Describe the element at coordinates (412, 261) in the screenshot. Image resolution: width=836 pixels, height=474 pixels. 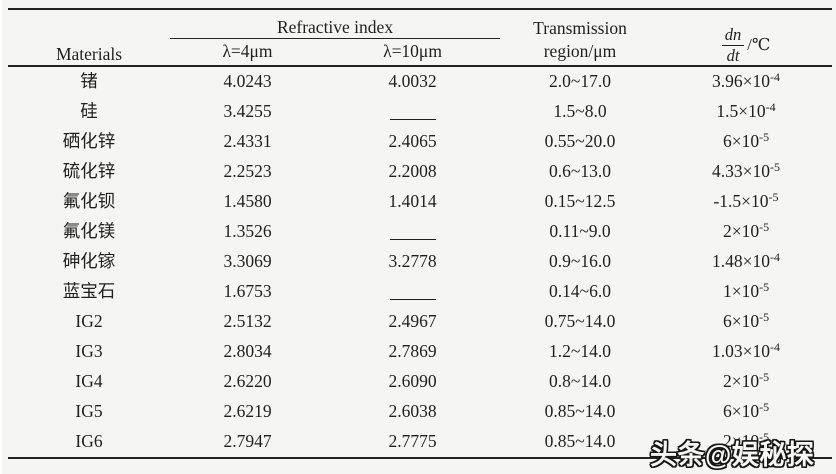
I see `refractive-index-10um-cell: 3.2778` at that location.